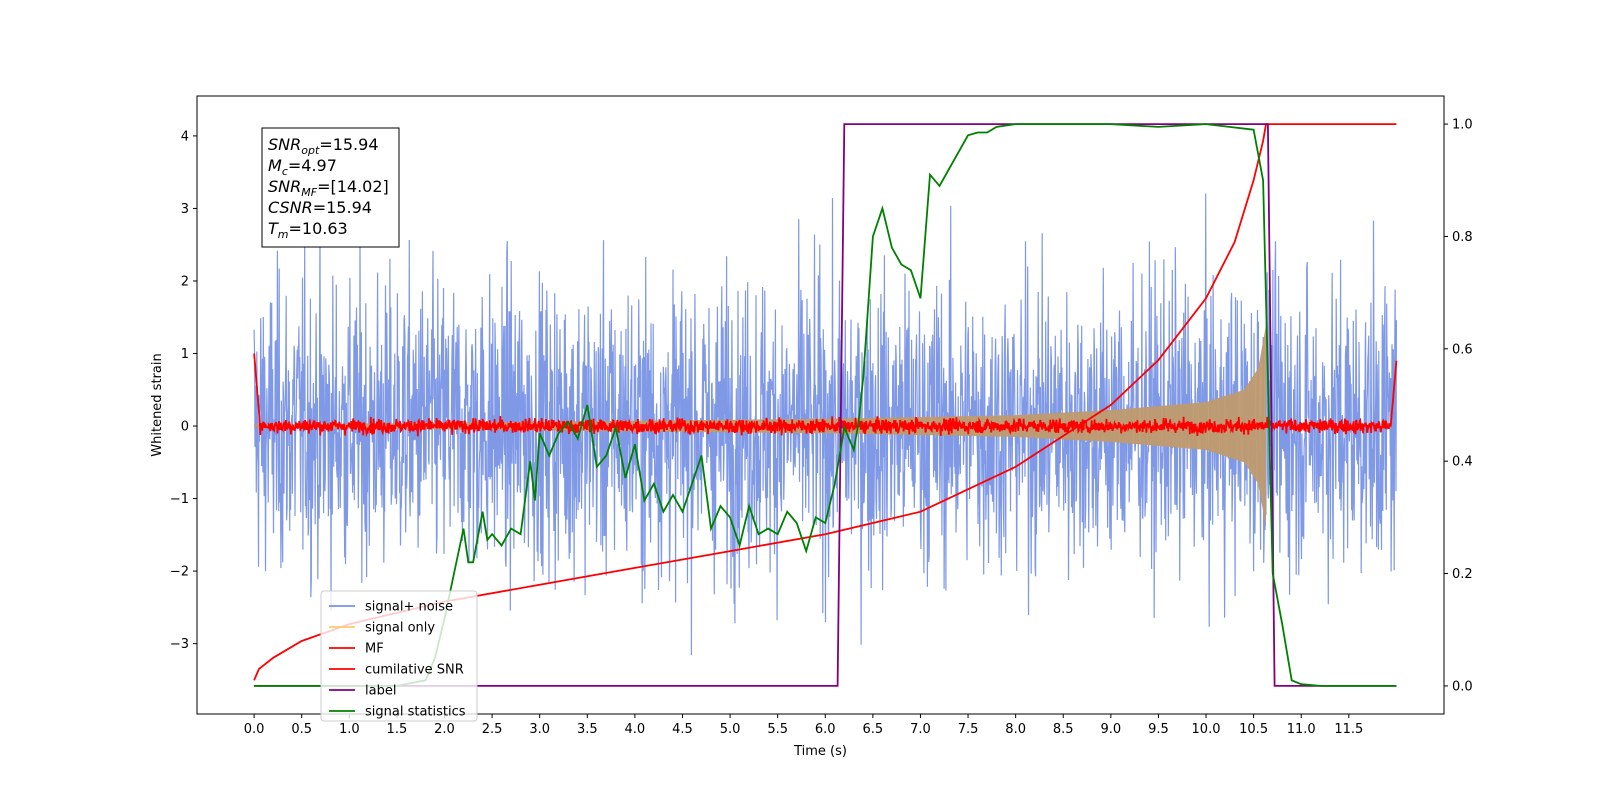 The image size is (1600, 800). What do you see at coordinates (1462, 574) in the screenshot?
I see `y2-tick-label: 0.2` at bounding box center [1462, 574].